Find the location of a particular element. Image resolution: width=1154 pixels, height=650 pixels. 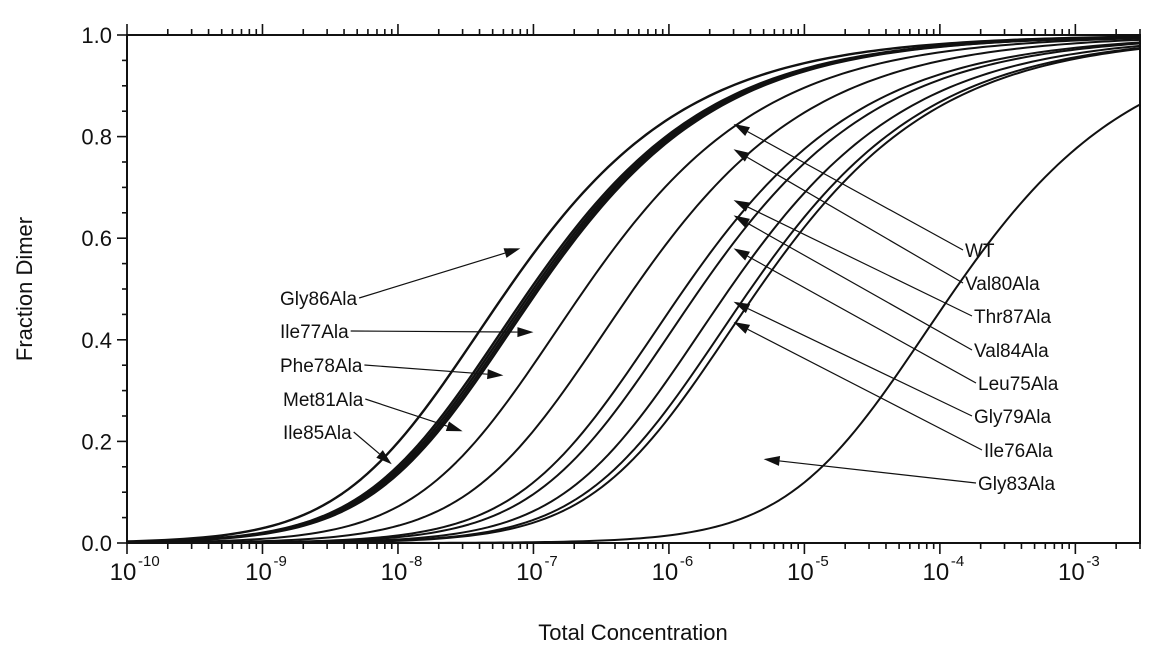

x-tick-label-exponent: -4 is located at coordinates (957, 561).